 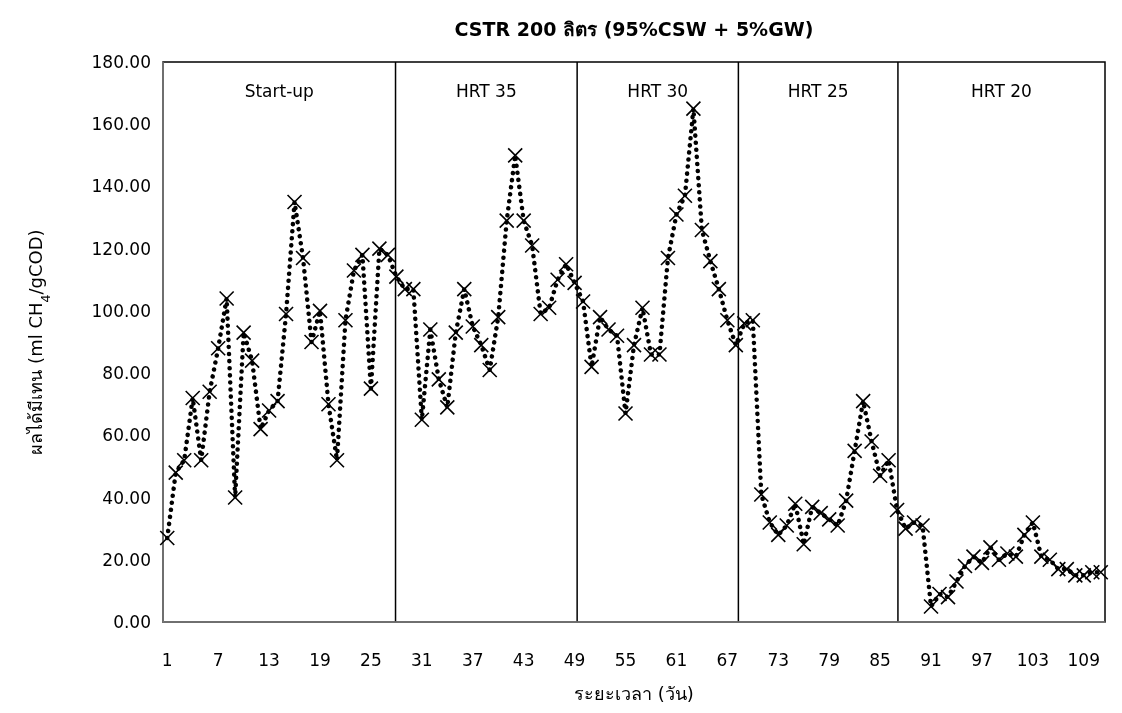 What do you see at coordinates (132, 622) in the screenshot?
I see `y-tick-label: 0.00` at bounding box center [132, 622].